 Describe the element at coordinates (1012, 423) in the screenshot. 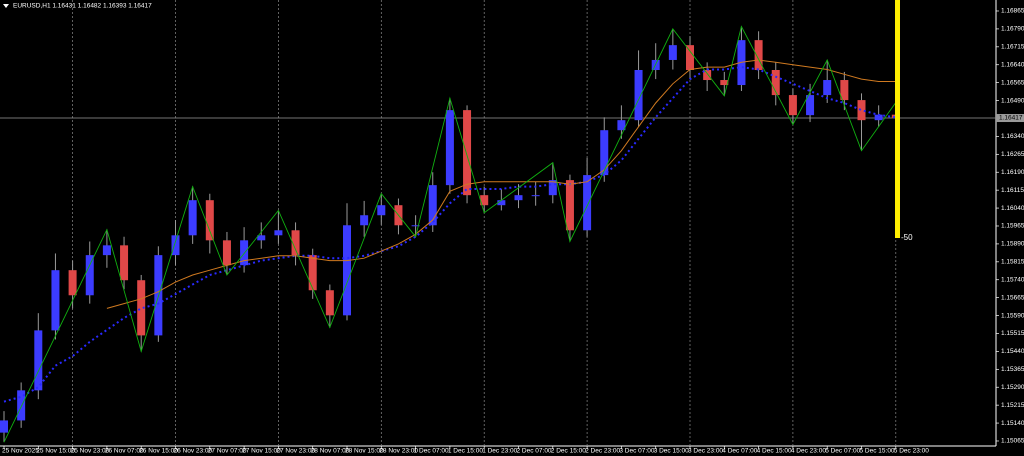

I see `y-tick-label: 1.15140` at that location.